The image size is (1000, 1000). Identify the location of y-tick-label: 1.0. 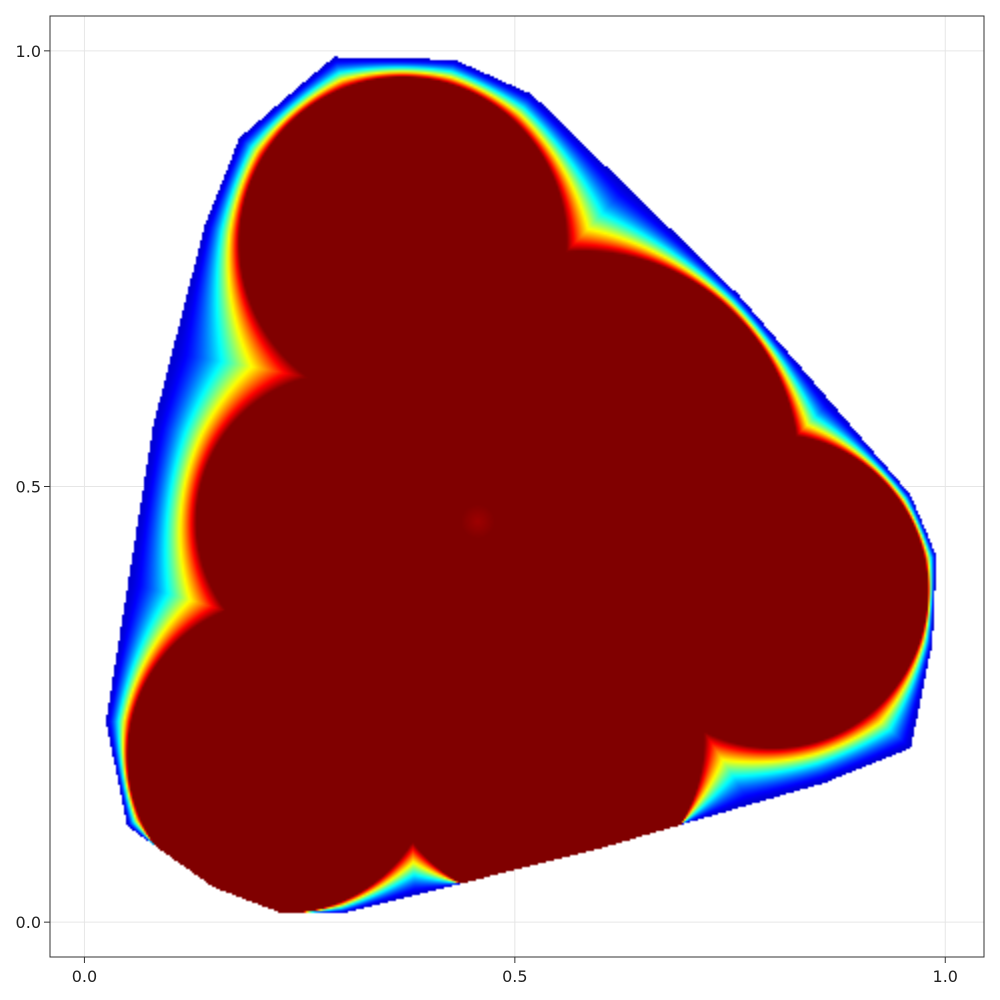
(28, 51).